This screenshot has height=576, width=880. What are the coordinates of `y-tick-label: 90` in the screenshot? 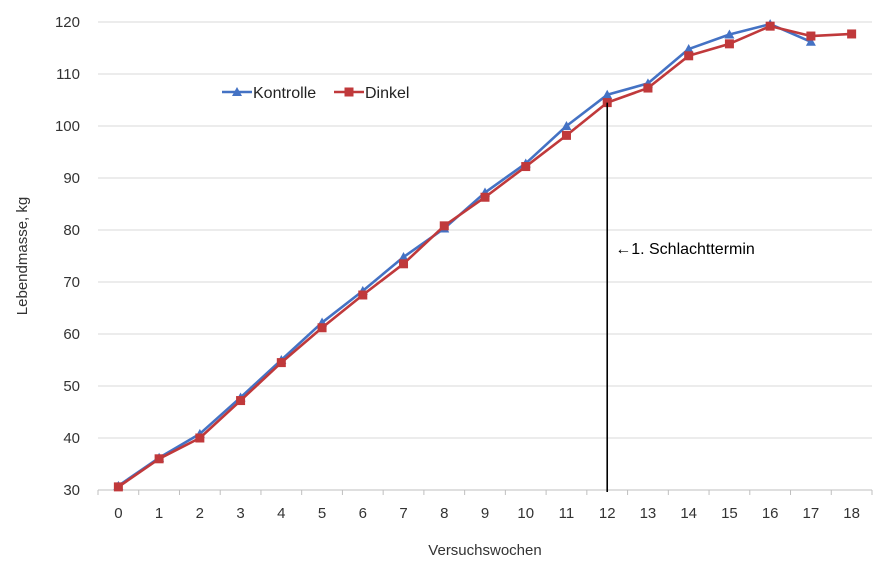 It's located at (71, 178).